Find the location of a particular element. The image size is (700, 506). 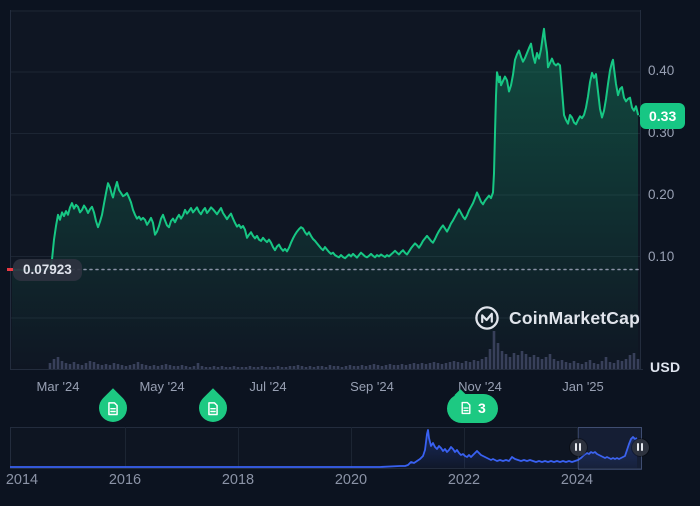

brush-handle-left is located at coordinates (578, 447).